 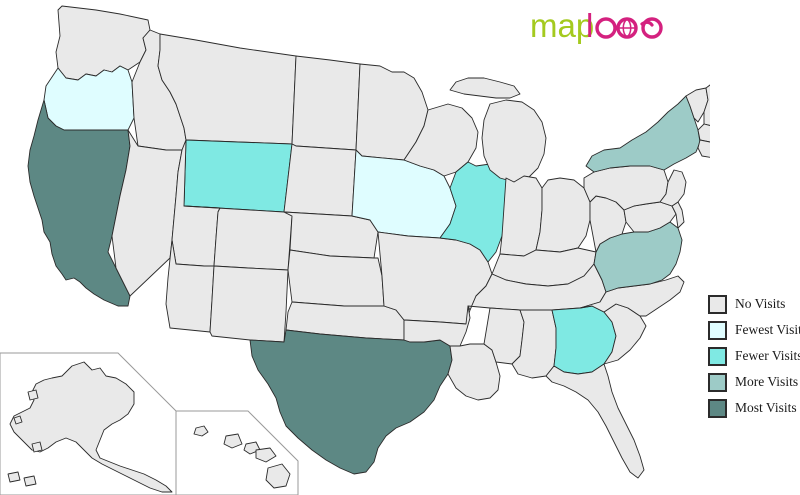 I want to click on state-NM, so click(x=249, y=304).